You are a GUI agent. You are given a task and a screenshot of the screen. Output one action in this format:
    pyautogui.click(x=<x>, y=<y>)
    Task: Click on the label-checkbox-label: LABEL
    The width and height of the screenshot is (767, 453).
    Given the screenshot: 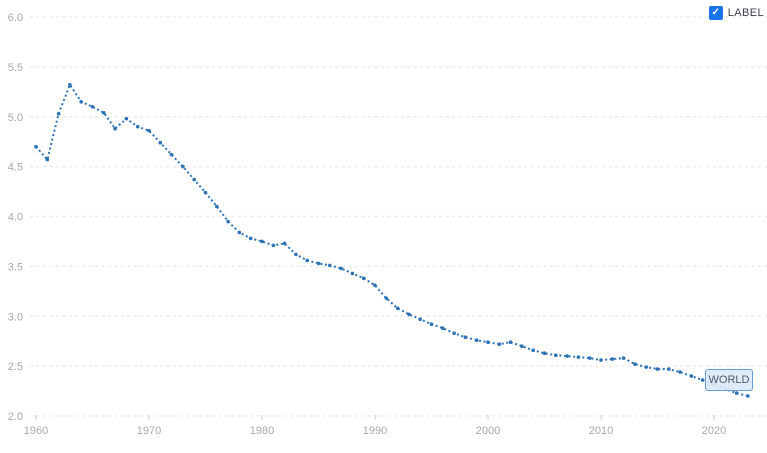 What is the action you would take?
    pyautogui.click(x=745, y=13)
    